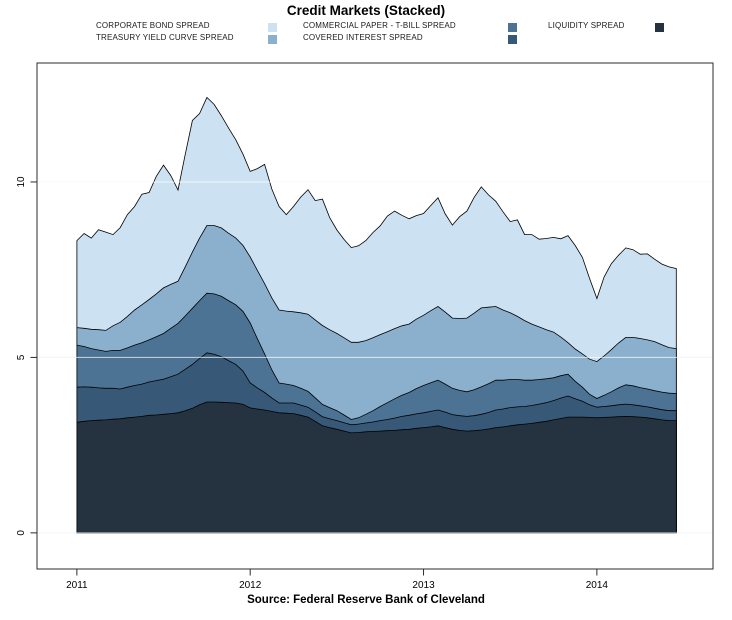 The image size is (732, 620). Describe the element at coordinates (366, 10) in the screenshot. I see `chart-title: Credit Markets (Stacked)` at that location.